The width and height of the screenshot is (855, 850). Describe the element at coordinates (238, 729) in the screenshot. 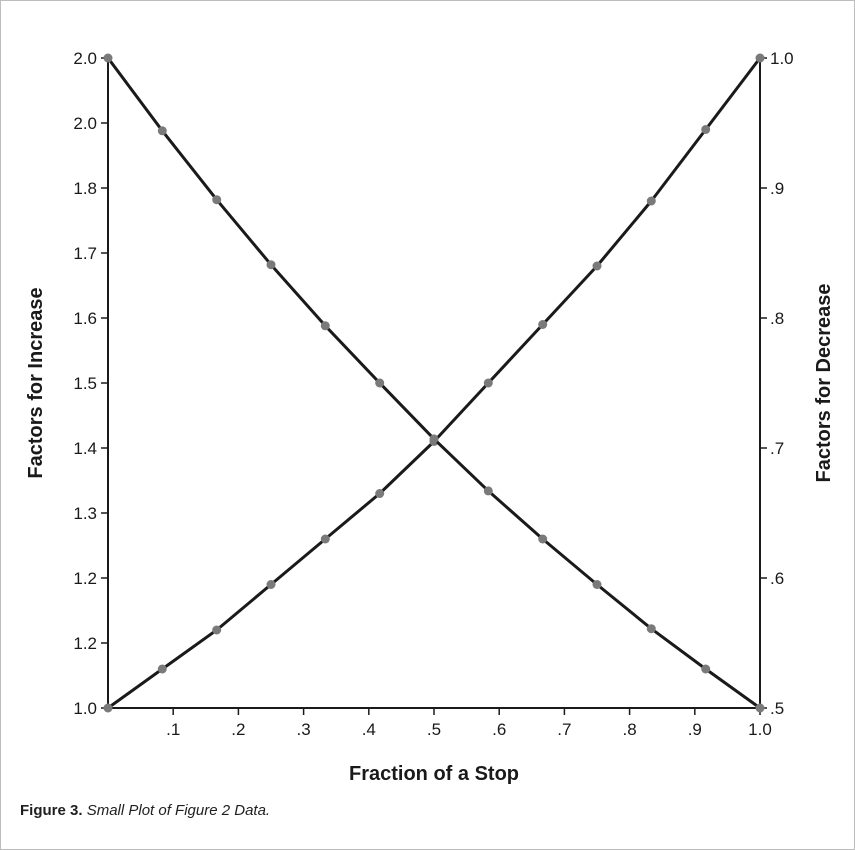

I see `x-tick-label: .2` at that location.